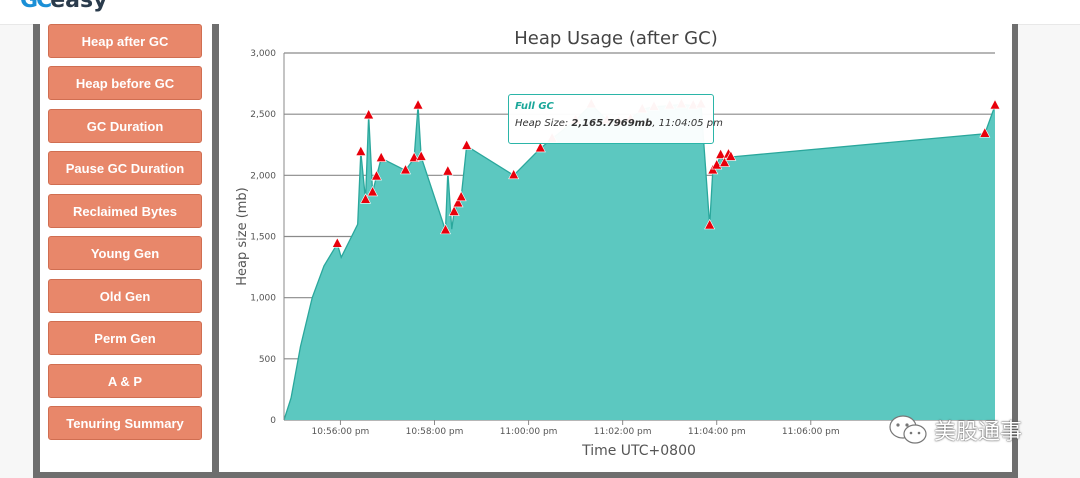 The width and height of the screenshot is (1080, 478). Describe the element at coordinates (717, 432) in the screenshot. I see `x-tick-label: 11:04:00 pm` at that location.